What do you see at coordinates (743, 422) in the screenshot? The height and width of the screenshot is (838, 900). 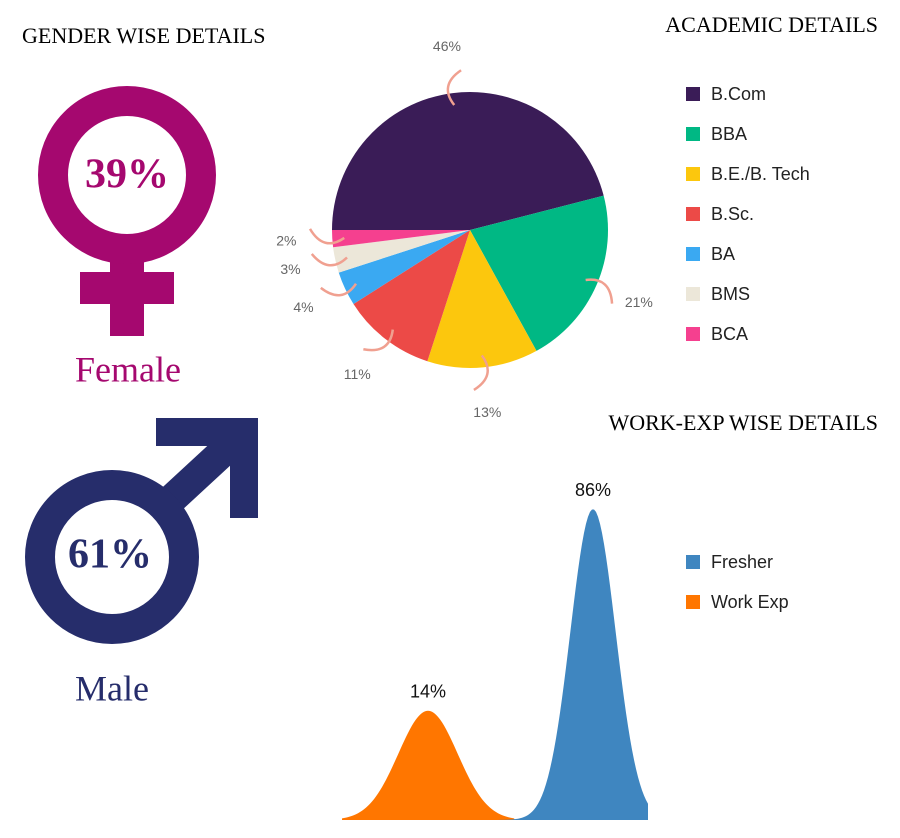 I see `work-title: WORK-EXP WISE DETAILS` at bounding box center [743, 422].